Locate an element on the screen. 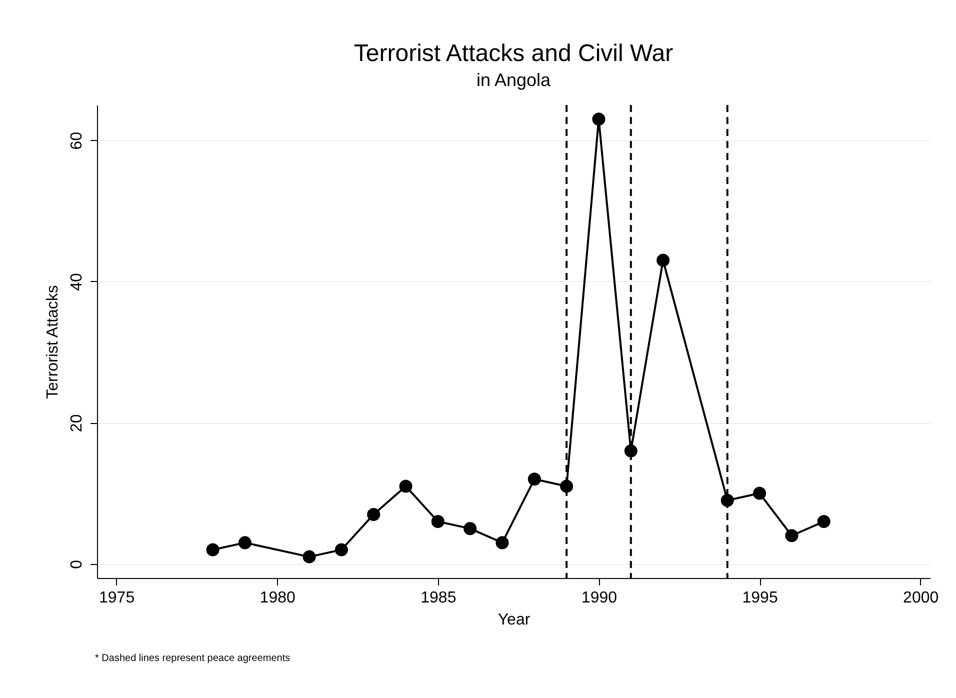  x-tick-label: 1995 is located at coordinates (760, 598).